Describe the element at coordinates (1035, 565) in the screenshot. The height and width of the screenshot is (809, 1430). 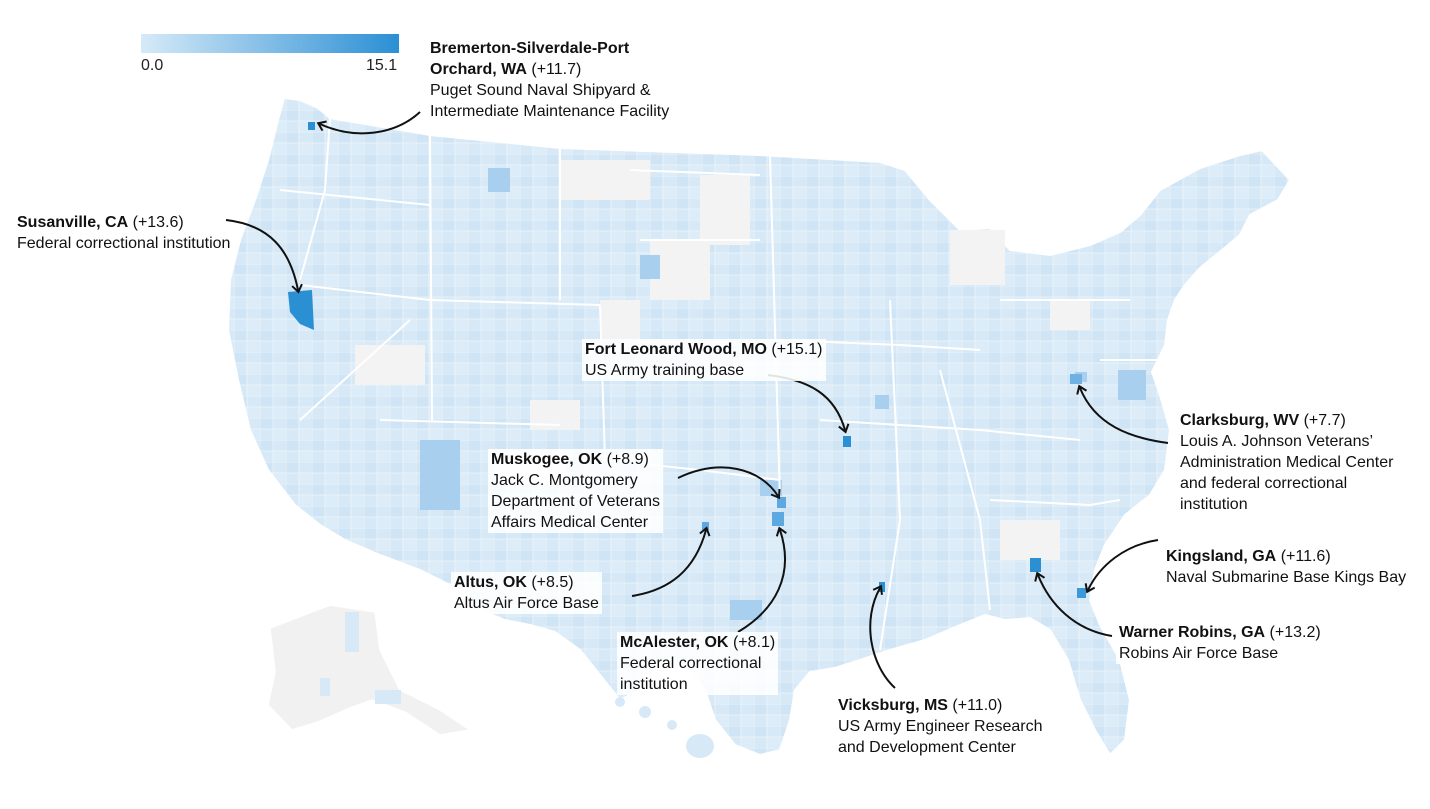
I see `county-warner-robins` at that location.